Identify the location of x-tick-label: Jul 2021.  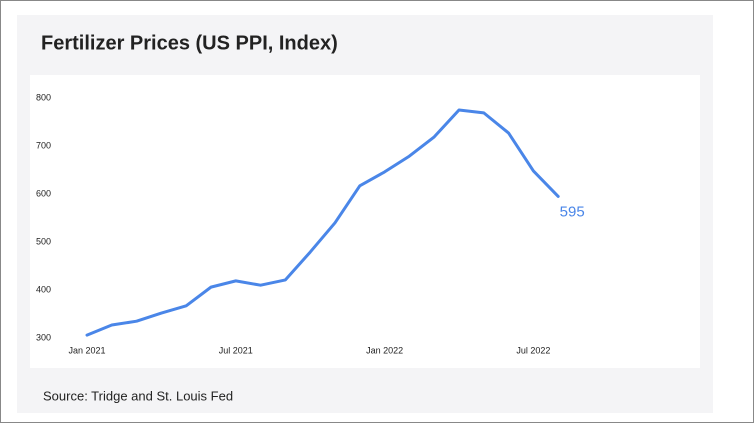
(236, 350).